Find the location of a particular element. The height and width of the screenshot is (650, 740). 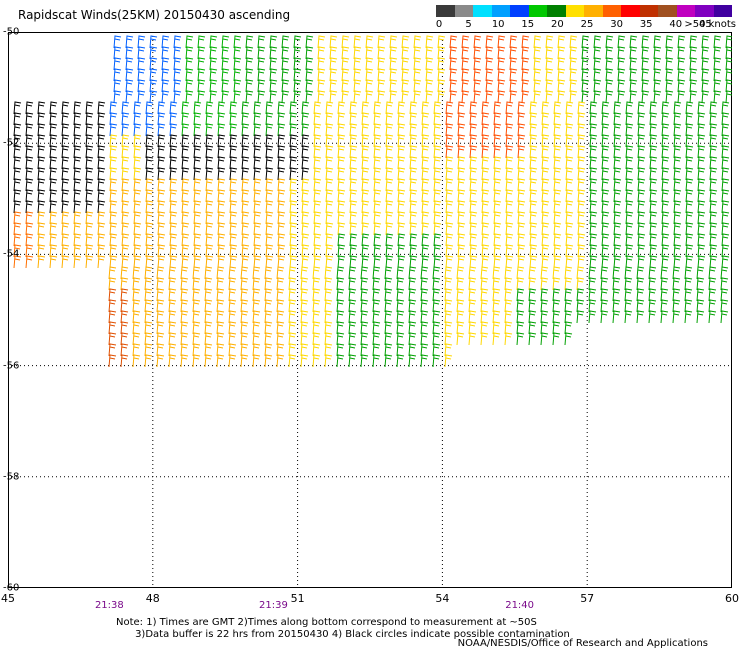

legend-swatch is located at coordinates (630, 11).